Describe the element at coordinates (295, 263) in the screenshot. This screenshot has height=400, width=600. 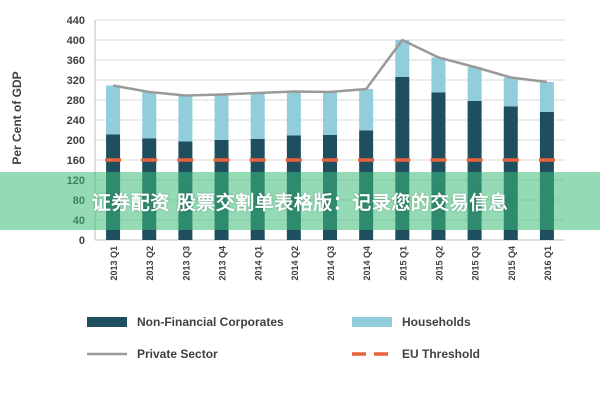
I see `x-tick-label: 2014 Q2` at that location.